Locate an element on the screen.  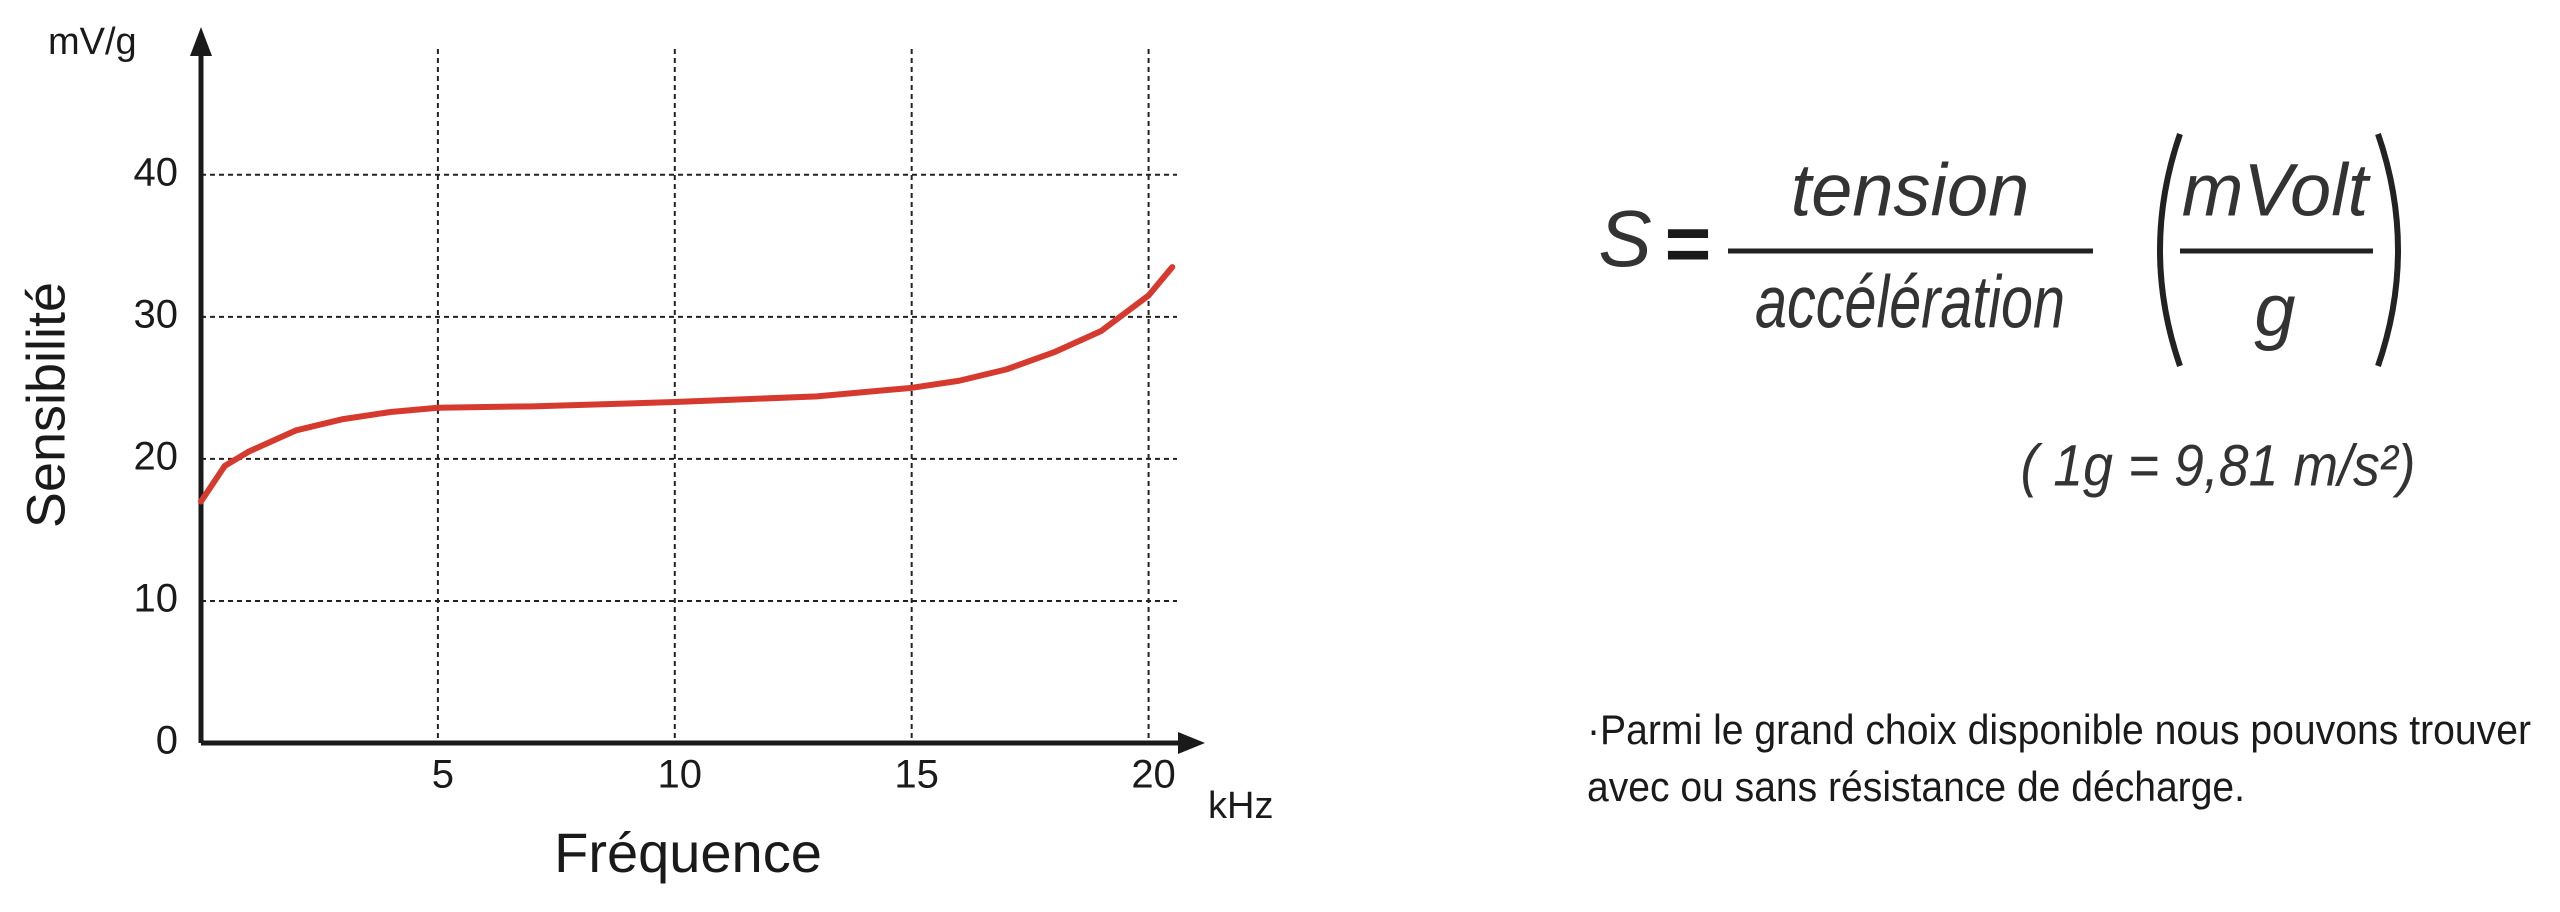
y-tick-label: 30 is located at coordinates (156, 314).